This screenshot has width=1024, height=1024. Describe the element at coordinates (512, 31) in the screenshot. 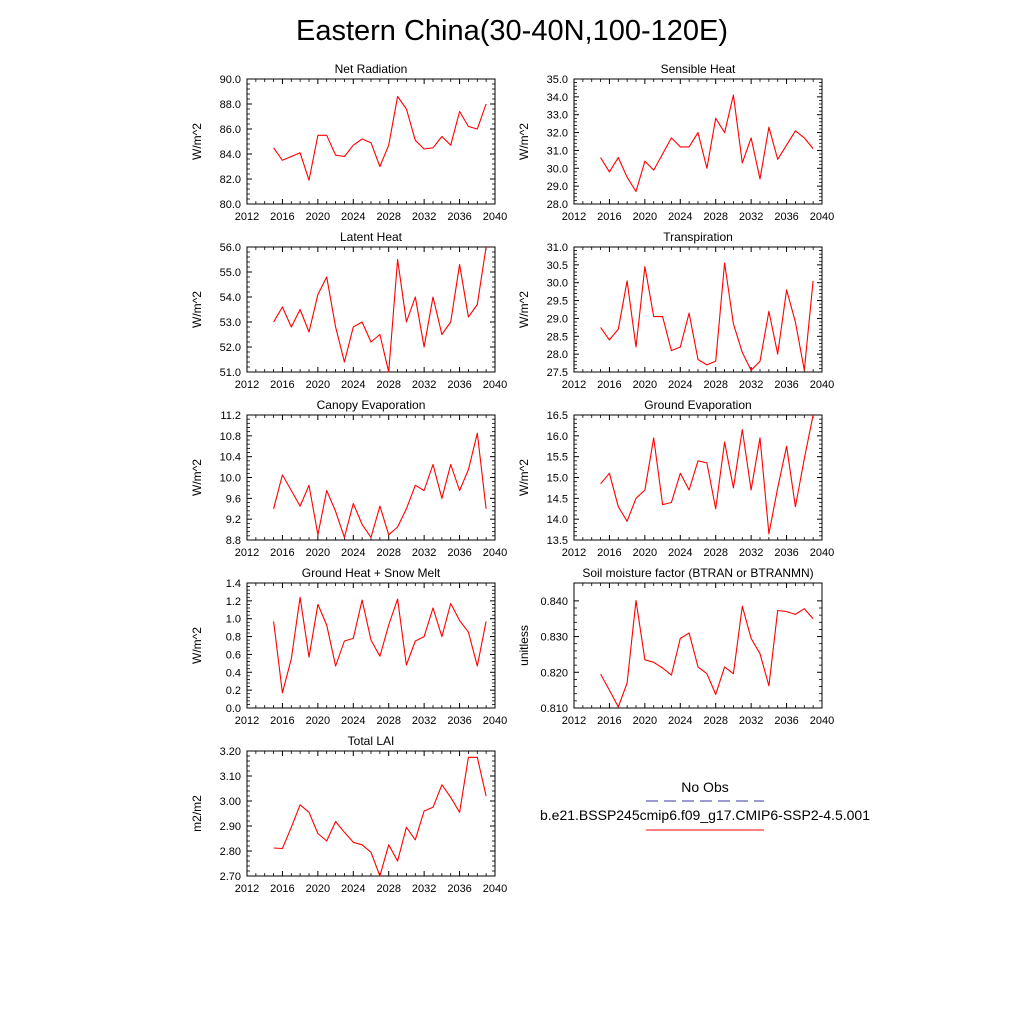

I see `figure-title: Eastern China(30-40N,100-120E)` at that location.